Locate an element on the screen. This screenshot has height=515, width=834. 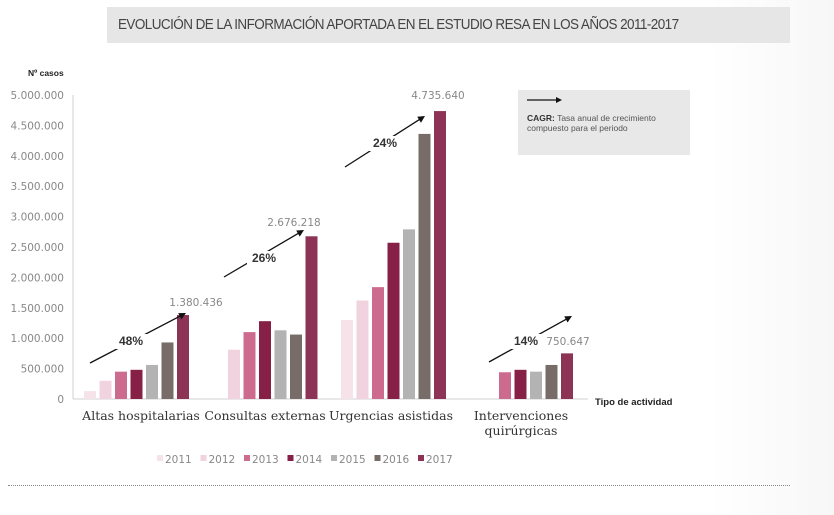
legend-label: 2017 is located at coordinates (439, 460).